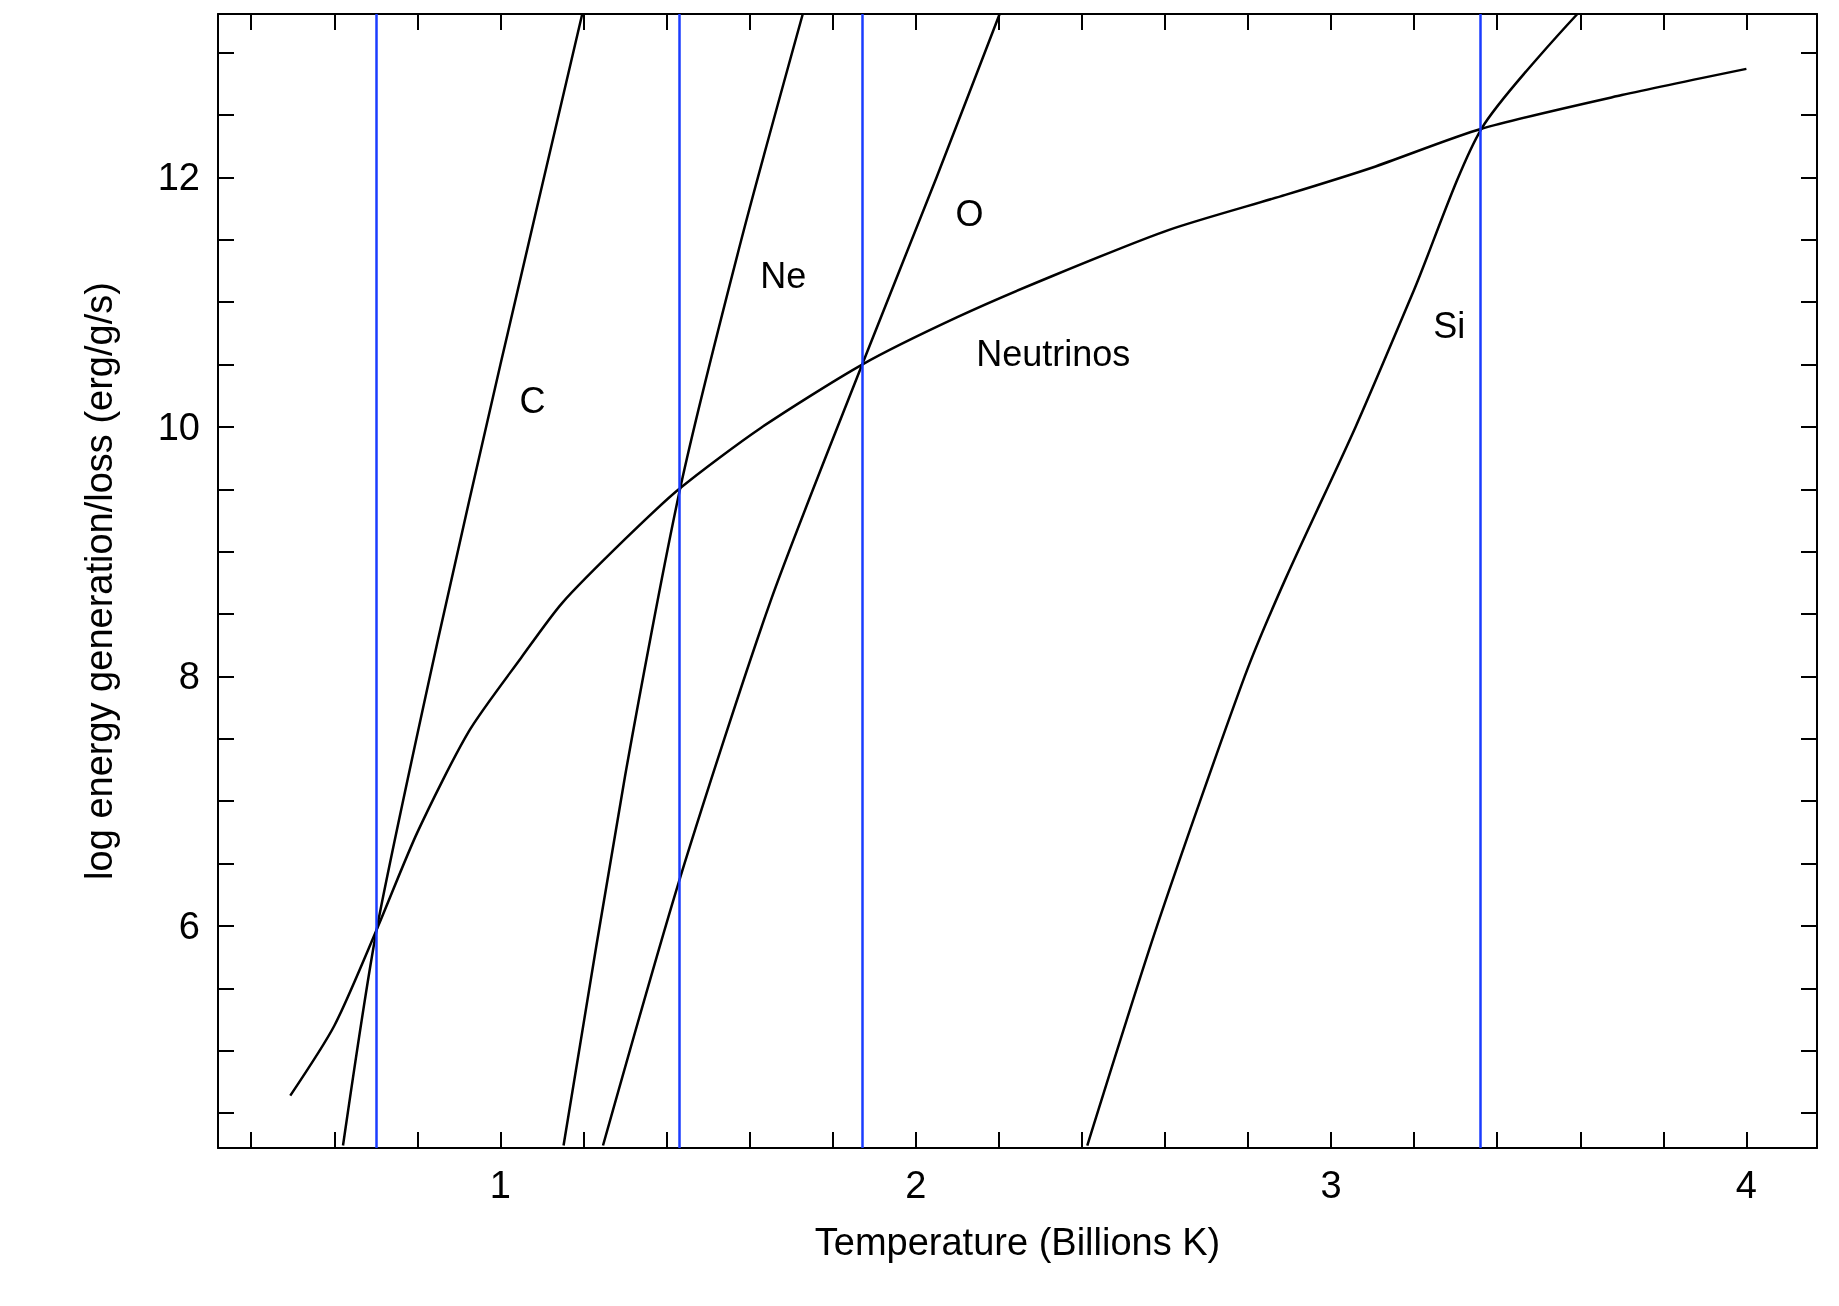  What do you see at coordinates (500, 1185) in the screenshot?
I see `x-tick-label: 1` at bounding box center [500, 1185].